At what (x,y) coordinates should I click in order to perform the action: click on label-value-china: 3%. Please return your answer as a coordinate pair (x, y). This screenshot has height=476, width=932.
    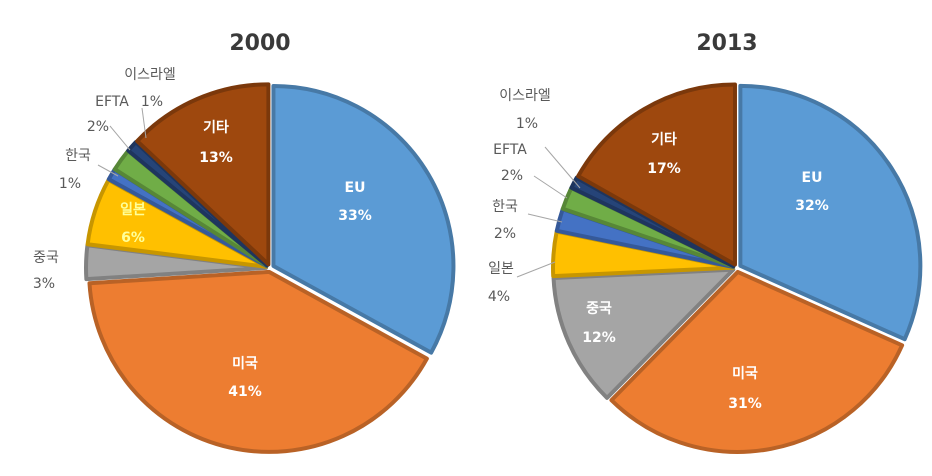
    Looking at the image, I should click on (44, 284).